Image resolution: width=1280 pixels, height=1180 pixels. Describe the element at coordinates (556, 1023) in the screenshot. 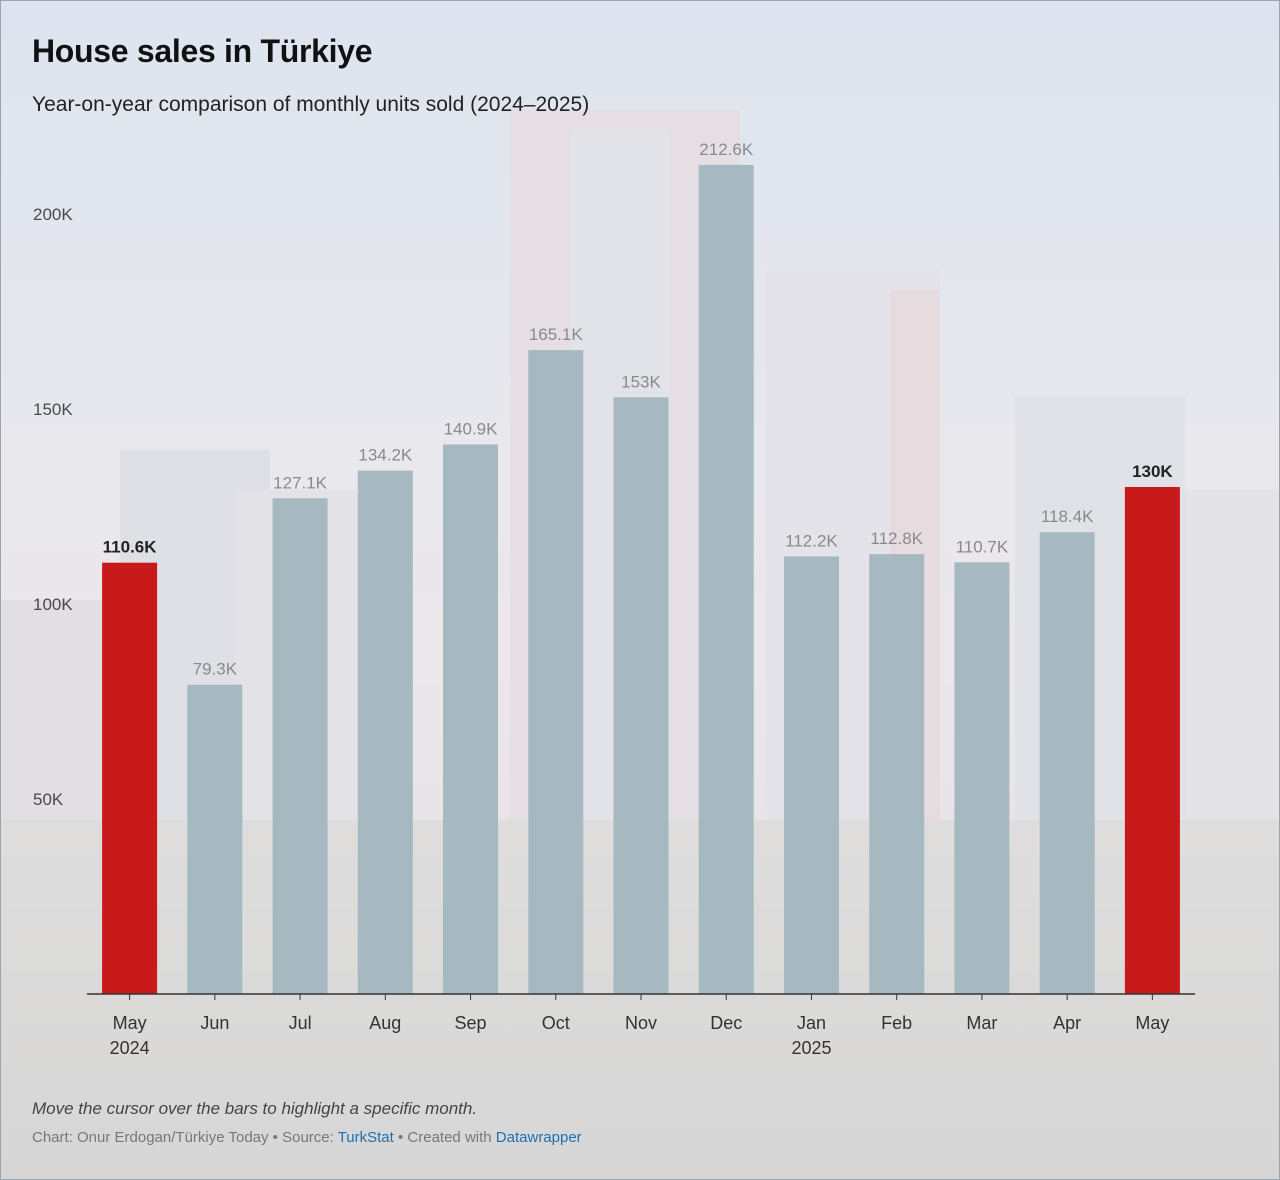

I see `x-tick-label: Oct` at that location.